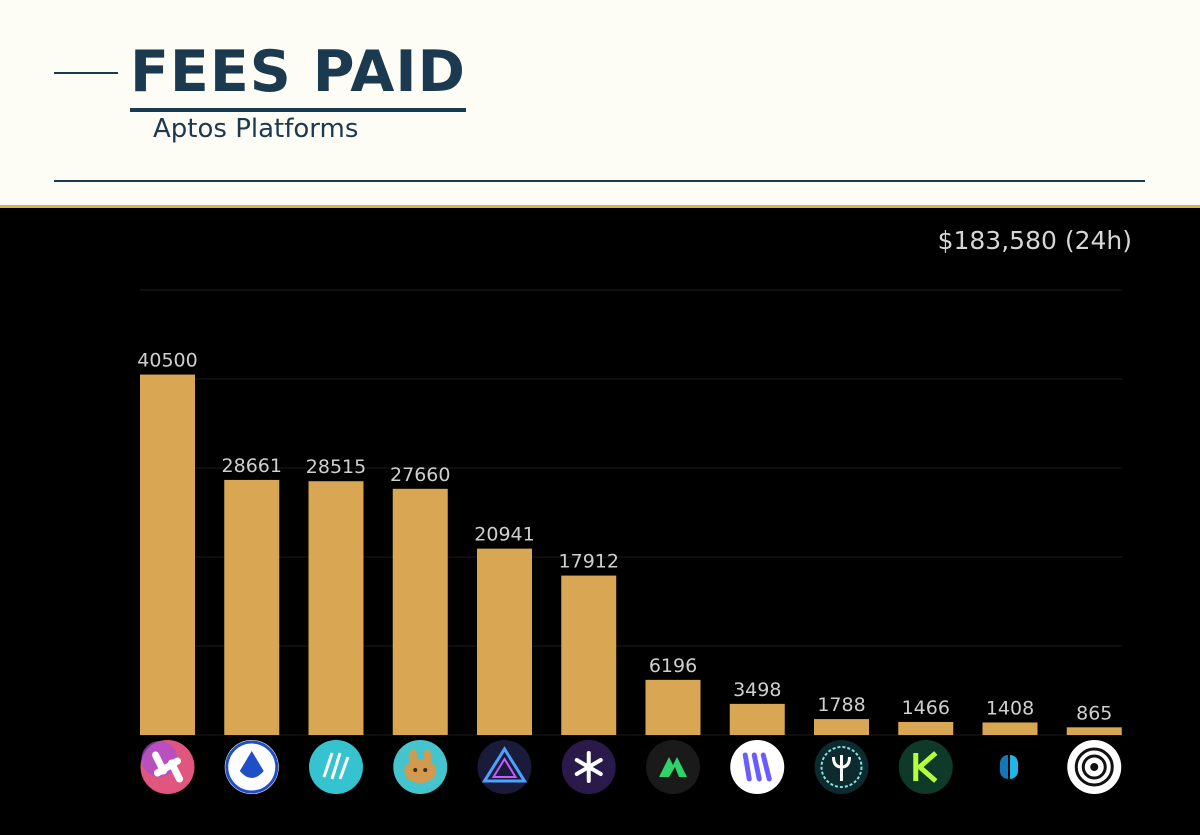  Describe the element at coordinates (420, 767) in the screenshot. I see `pancakeswap-logo-icon` at that location.